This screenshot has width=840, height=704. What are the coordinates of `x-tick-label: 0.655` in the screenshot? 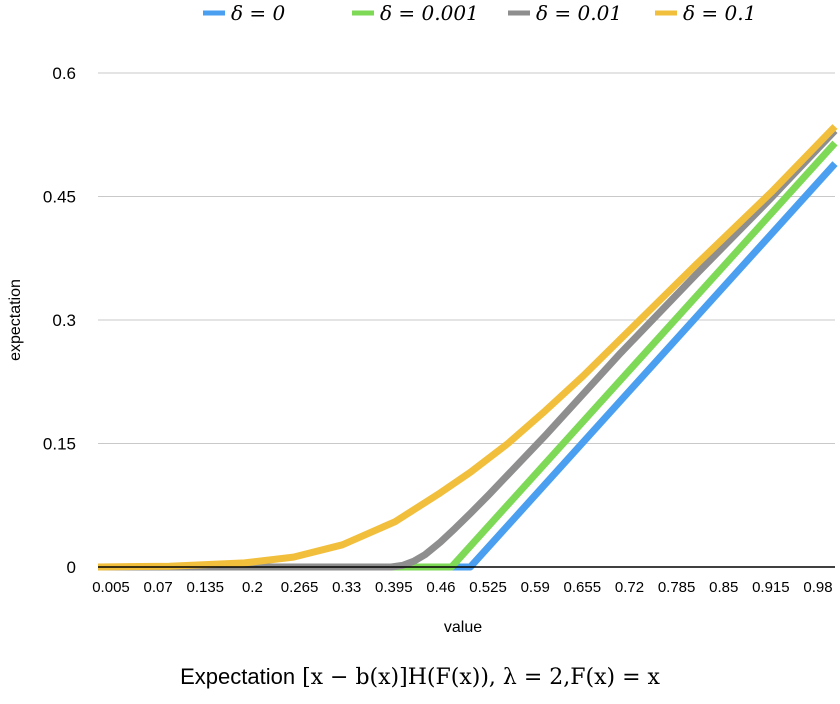 It's located at (583, 587).